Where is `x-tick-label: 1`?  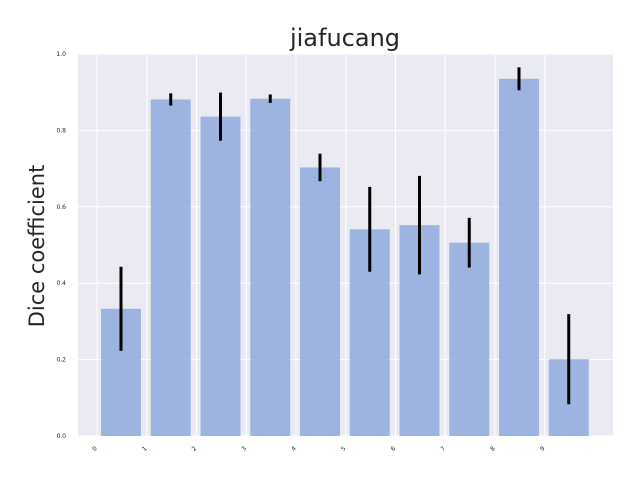 x-tick-label: 1 is located at coordinates (145, 449).